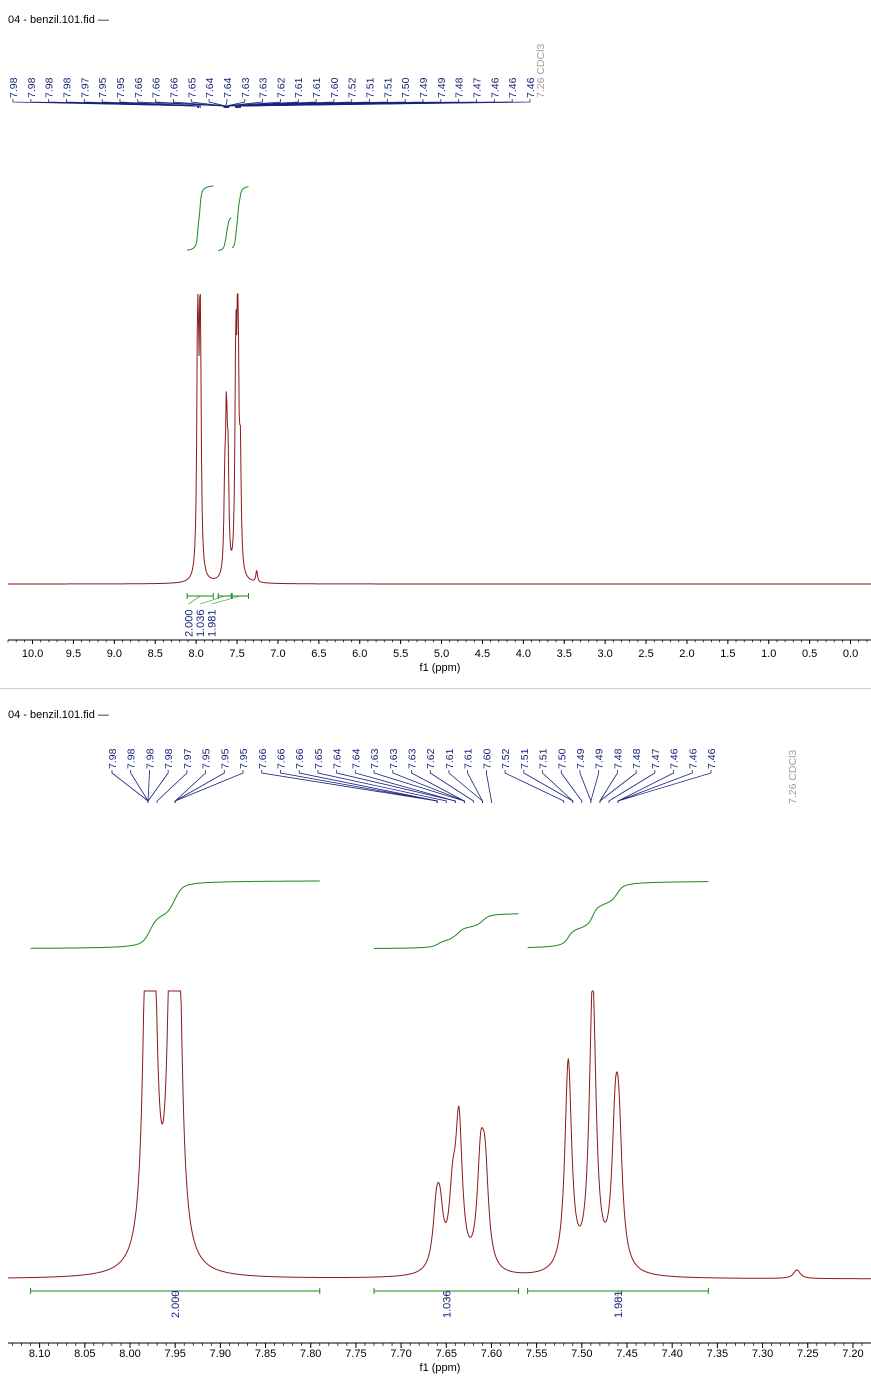  I want to click on x-tick-label: 7.60, so click(491, 1354).